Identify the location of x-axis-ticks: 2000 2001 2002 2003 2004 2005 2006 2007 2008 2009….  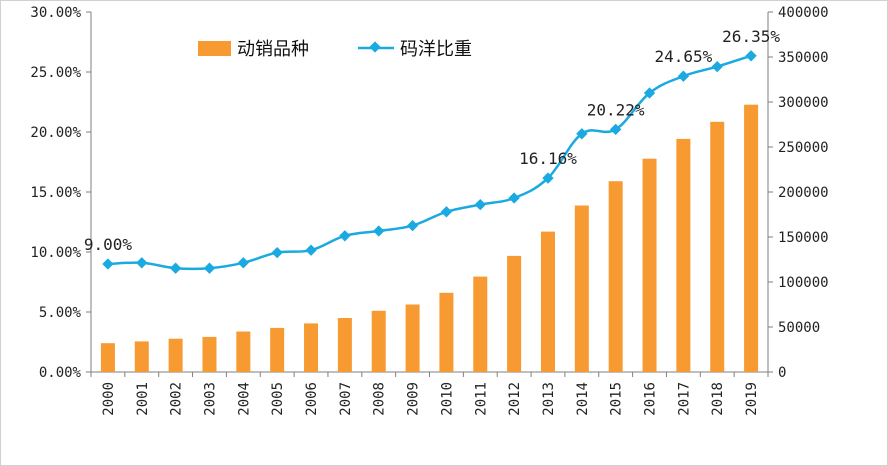
(429, 394).